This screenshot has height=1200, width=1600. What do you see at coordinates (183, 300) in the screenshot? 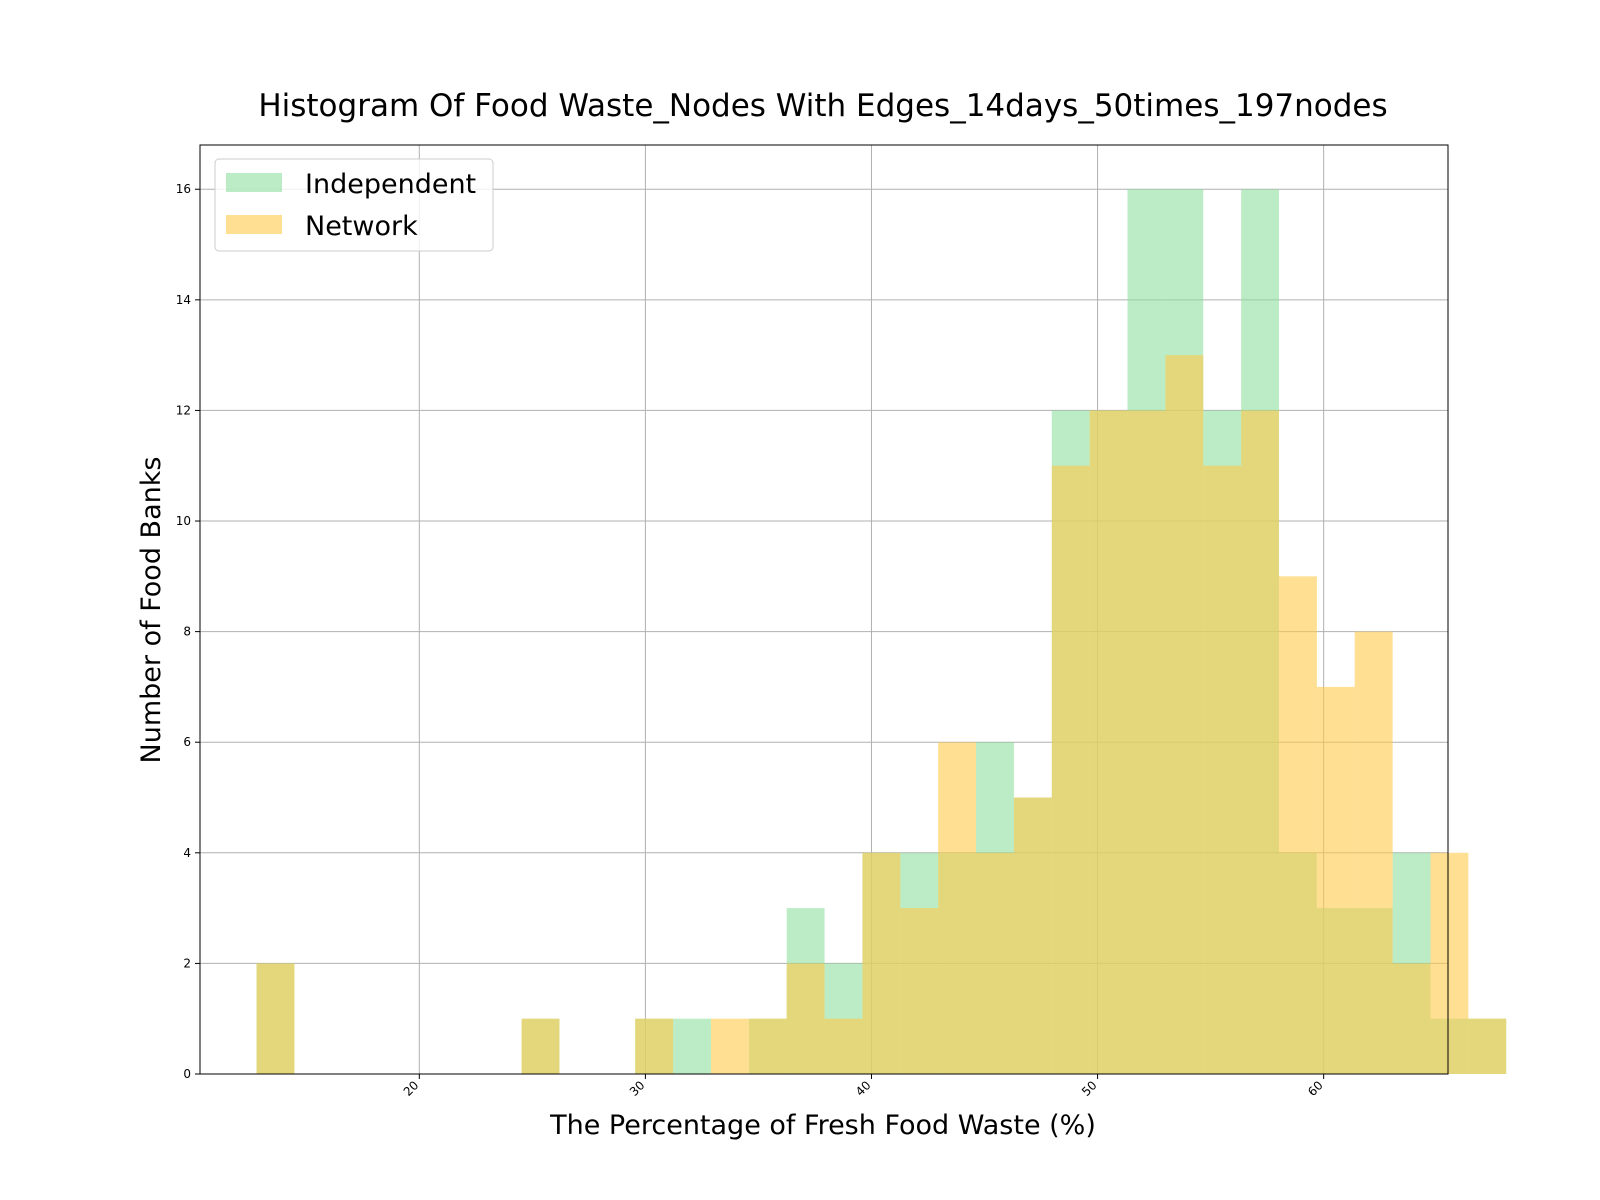
I see `y-tick-label: 14` at bounding box center [183, 300].